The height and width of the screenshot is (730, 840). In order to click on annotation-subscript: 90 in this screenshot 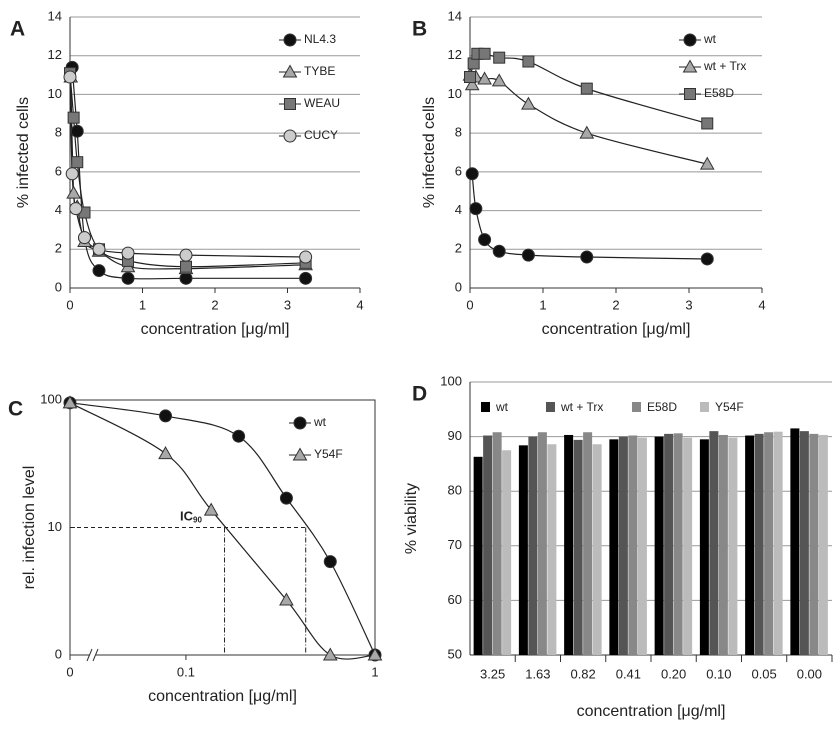, I will do `click(197, 520)`.